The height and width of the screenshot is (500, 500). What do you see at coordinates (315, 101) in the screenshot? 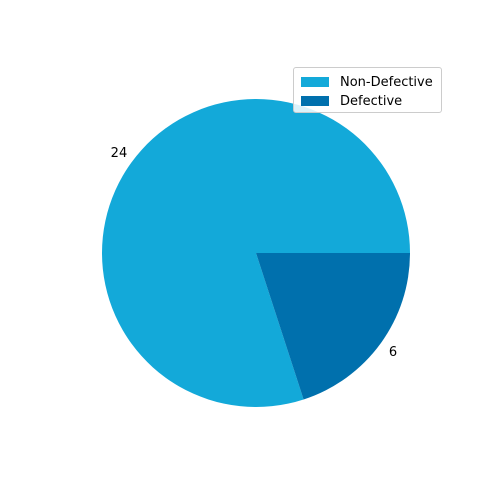
I see `legend-swatch-defective` at bounding box center [315, 101].